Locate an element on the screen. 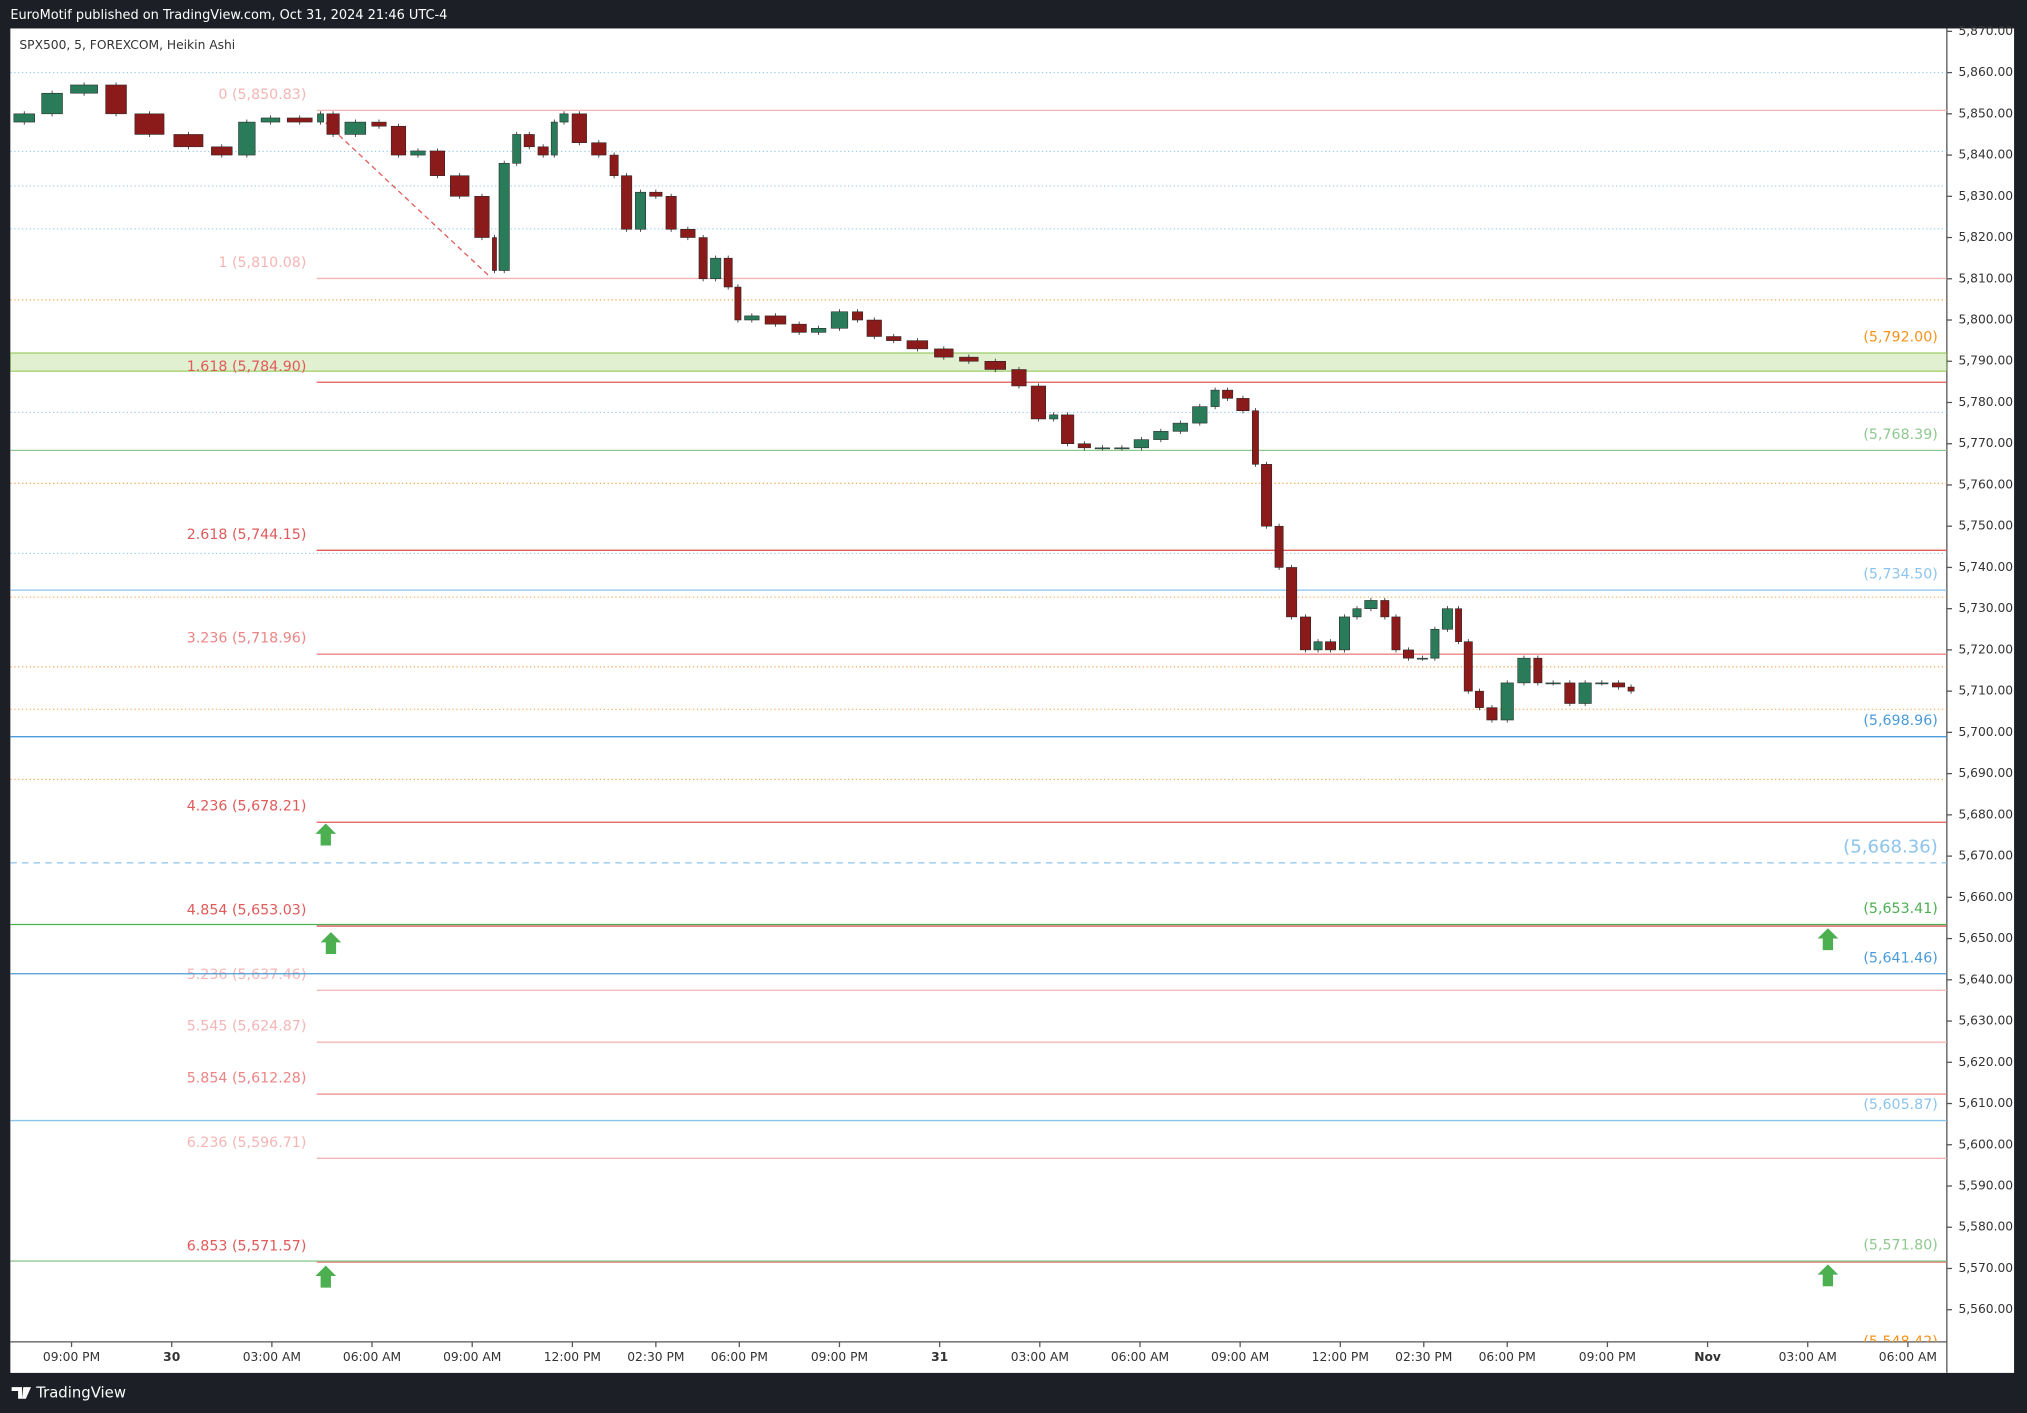  y-tick-label: 5,570.00 is located at coordinates (1985, 1268).